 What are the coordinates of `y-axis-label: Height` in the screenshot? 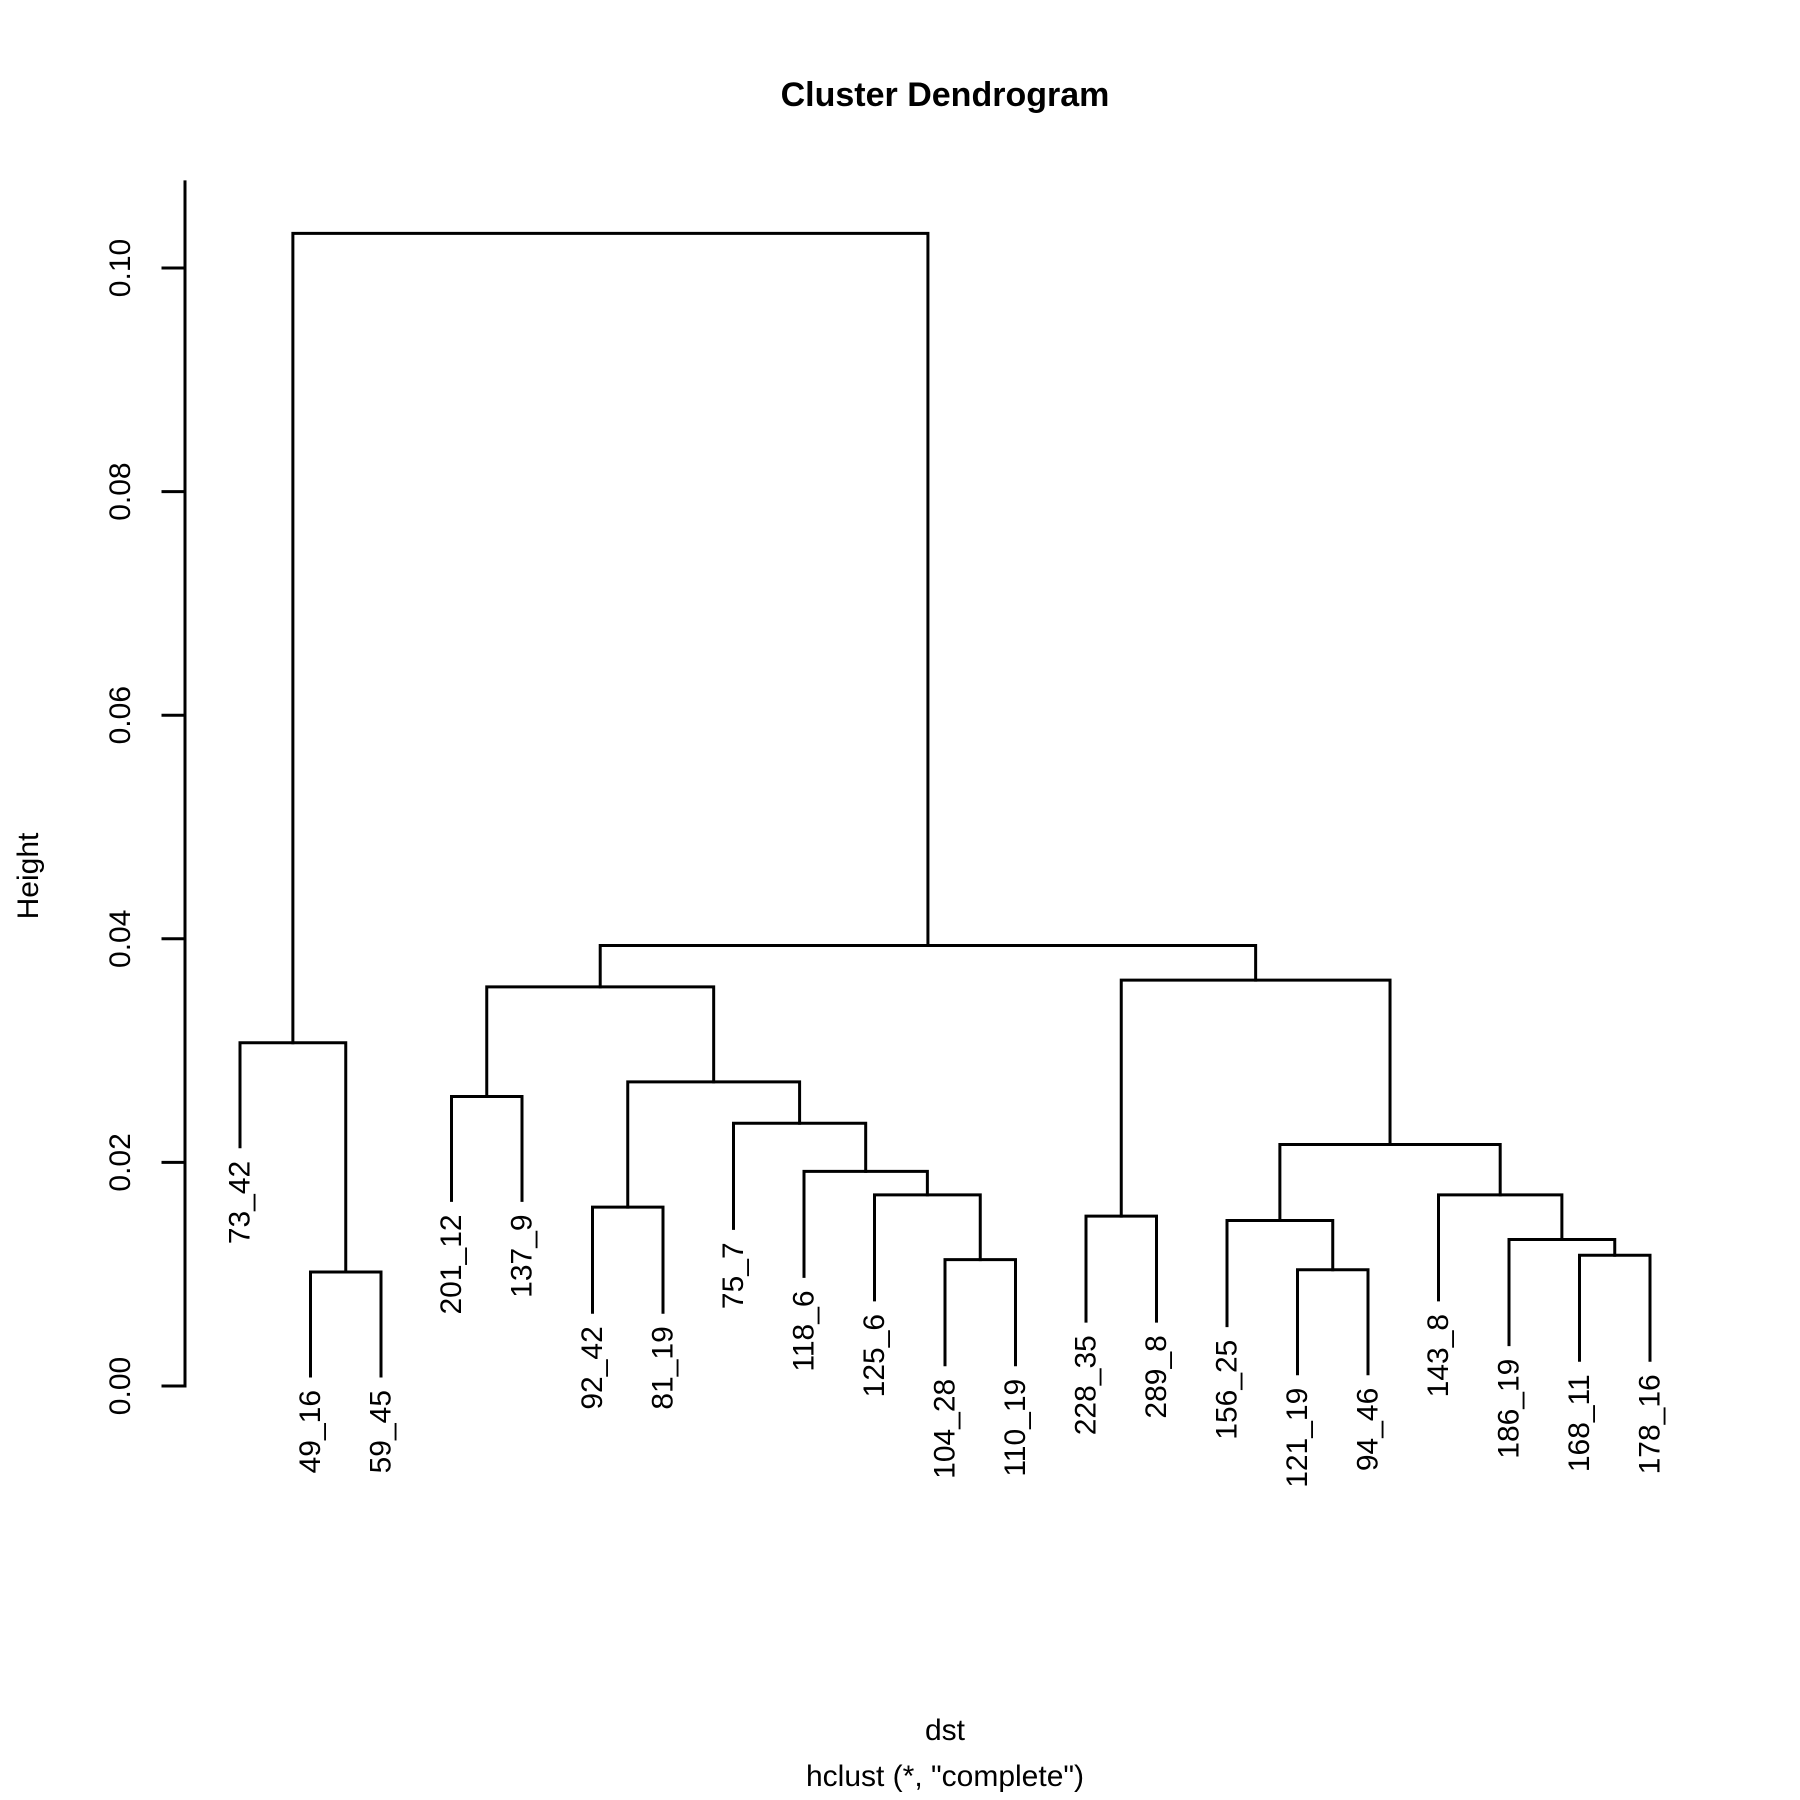 It's located at (28, 875).